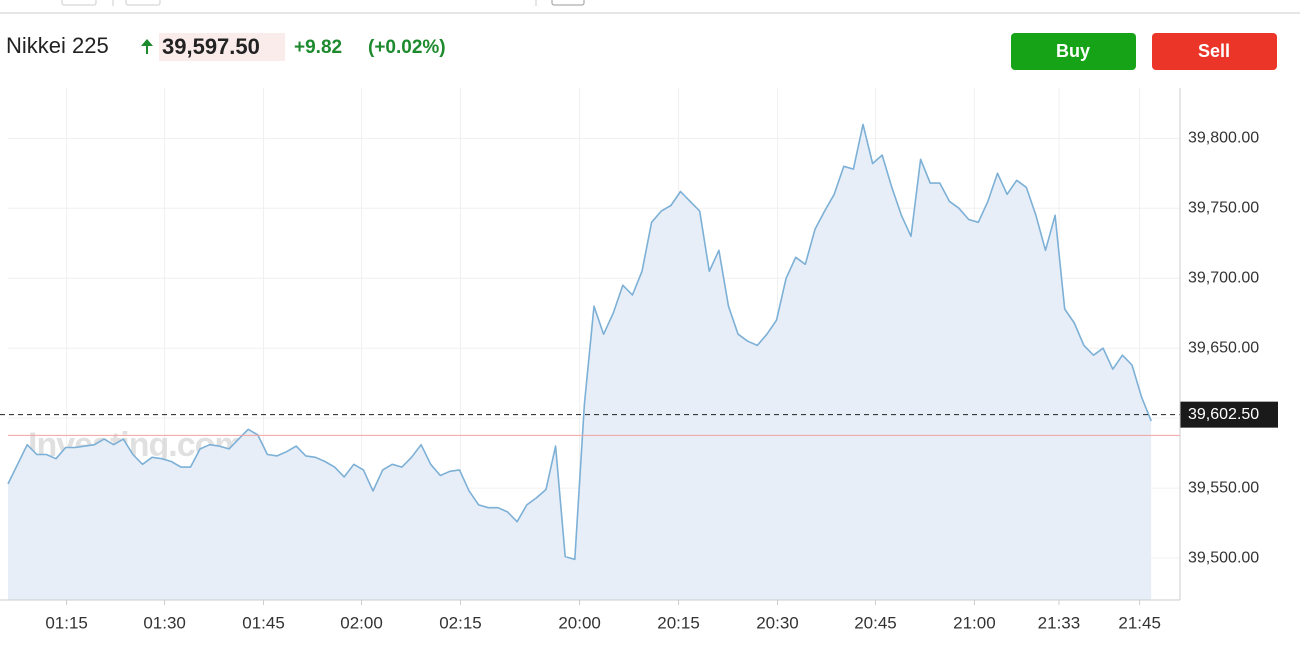 The width and height of the screenshot is (1300, 650). What do you see at coordinates (579, 622) in the screenshot?
I see `x-tick-label: 20:00` at bounding box center [579, 622].